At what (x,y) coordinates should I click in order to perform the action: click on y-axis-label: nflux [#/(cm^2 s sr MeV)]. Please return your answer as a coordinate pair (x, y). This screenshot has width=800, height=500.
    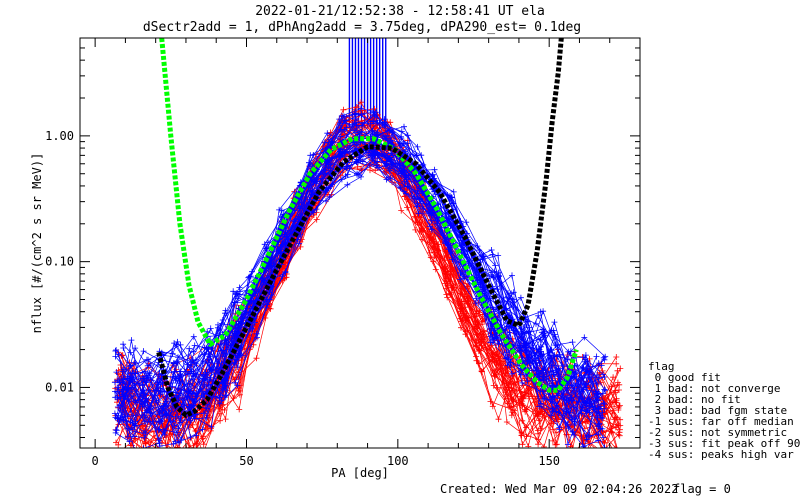
    Looking at the image, I should click on (37, 243).